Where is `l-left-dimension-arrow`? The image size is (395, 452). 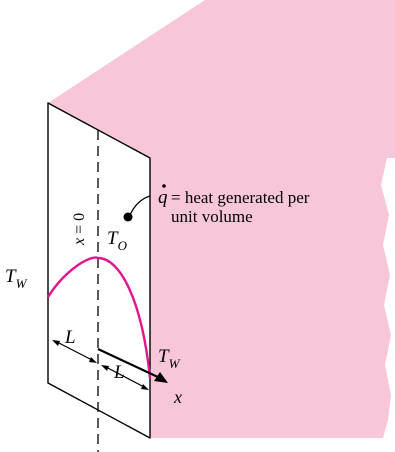 l-left-dimension-arrow is located at coordinates (74, 351).